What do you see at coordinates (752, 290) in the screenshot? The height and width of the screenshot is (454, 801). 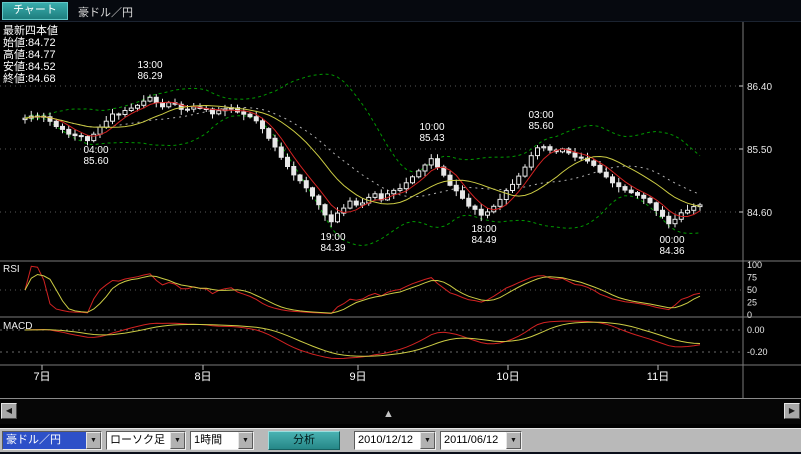 I see `svg-text: 50` at bounding box center [752, 290].